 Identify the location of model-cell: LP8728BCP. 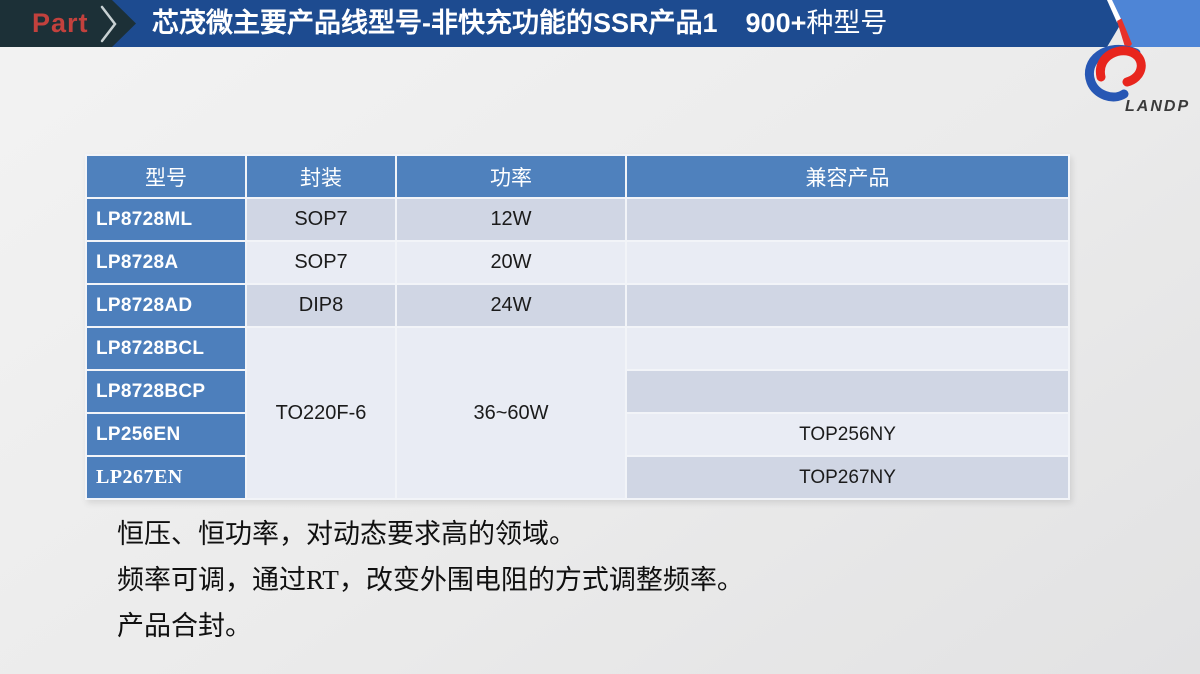
(166, 391).